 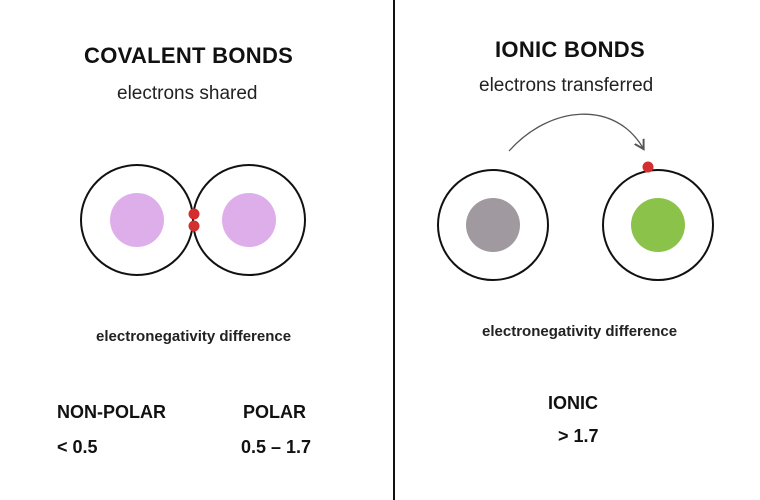 What do you see at coordinates (274, 412) in the screenshot?
I see `polar-category: POLAR` at bounding box center [274, 412].